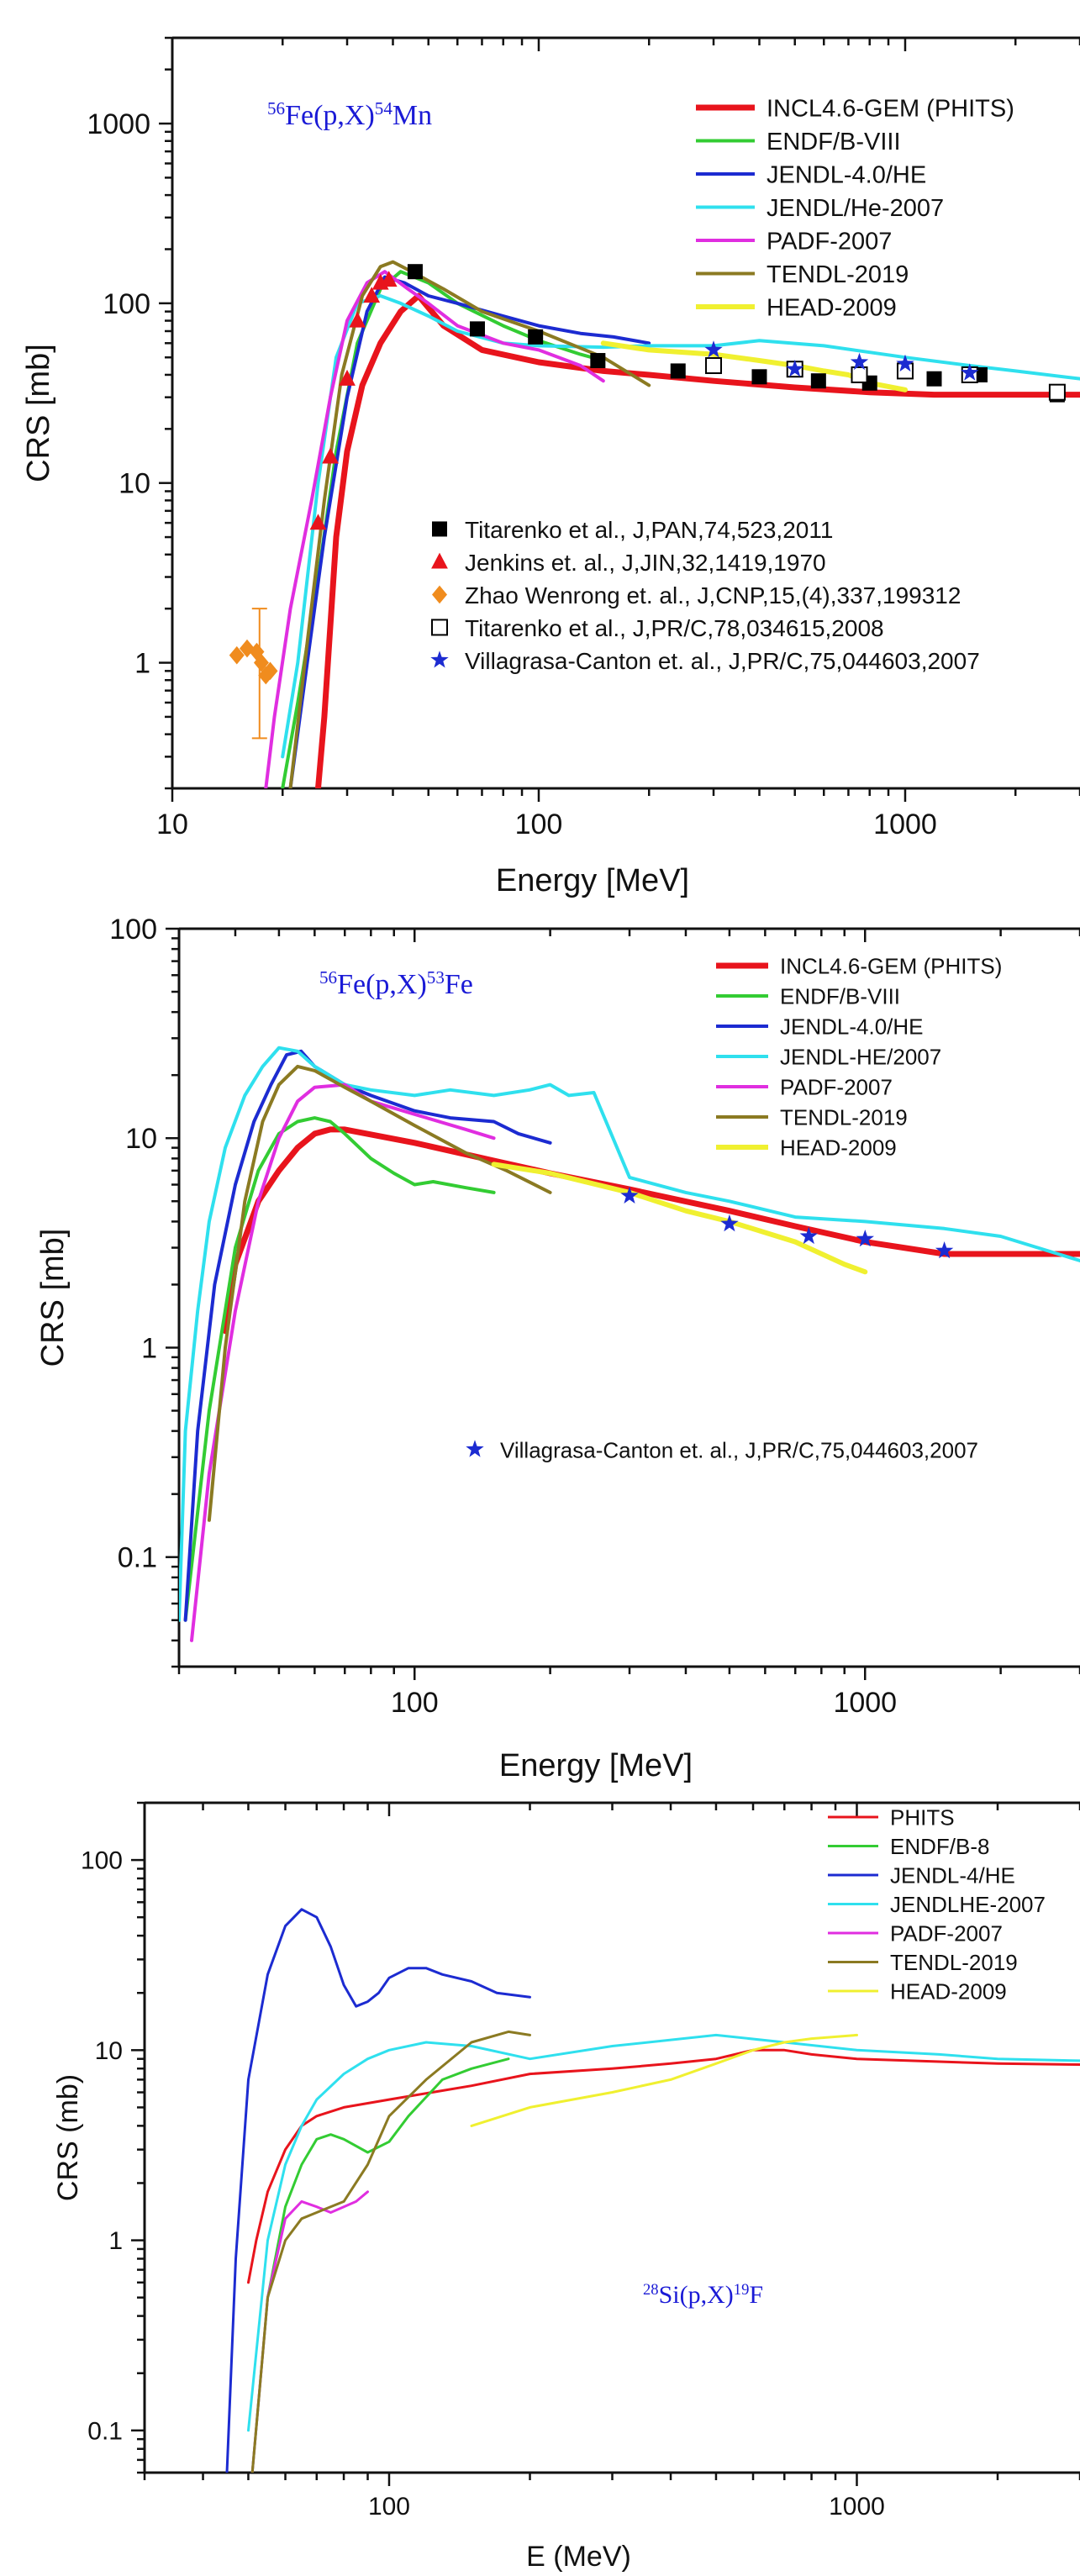  What do you see at coordinates (343, 1362) in the screenshot?
I see `series-line-padf-2007` at bounding box center [343, 1362].